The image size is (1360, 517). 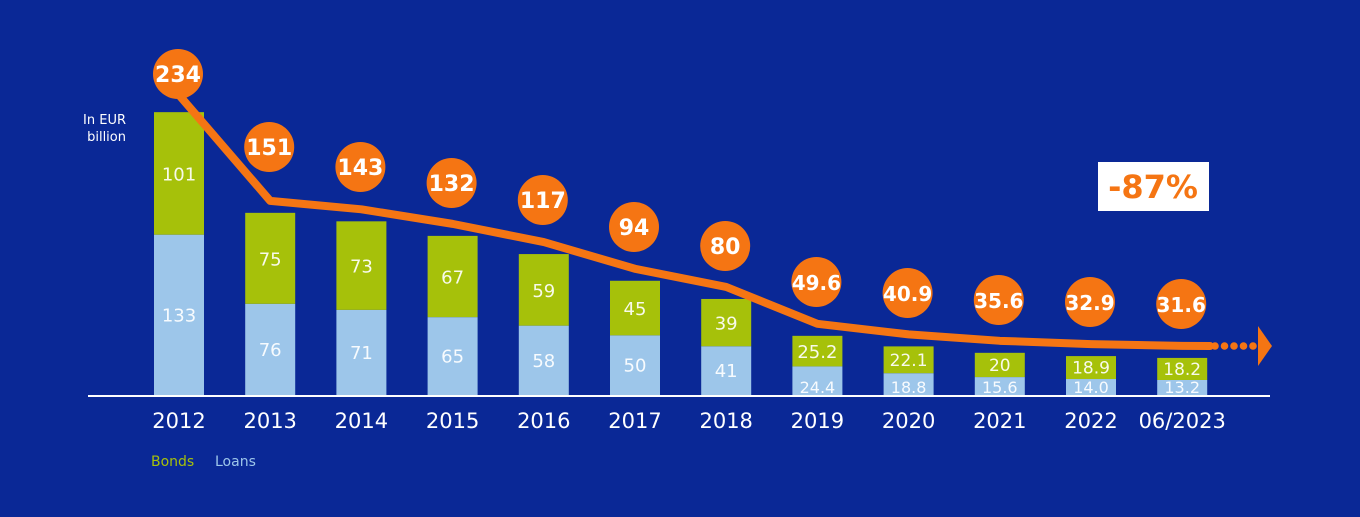 I want to click on total-label: 35.6, so click(x=998, y=301).